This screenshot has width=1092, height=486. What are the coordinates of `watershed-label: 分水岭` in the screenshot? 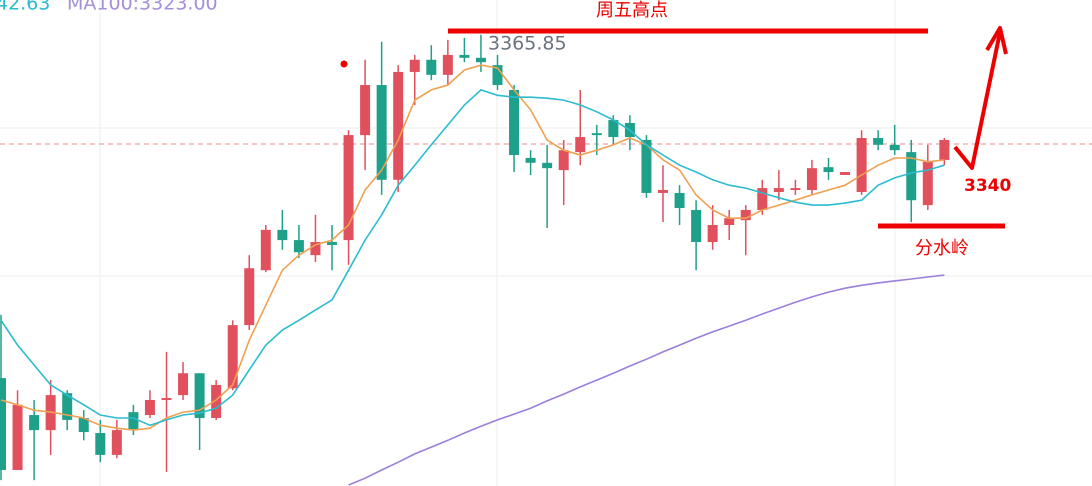 It's located at (942, 248).